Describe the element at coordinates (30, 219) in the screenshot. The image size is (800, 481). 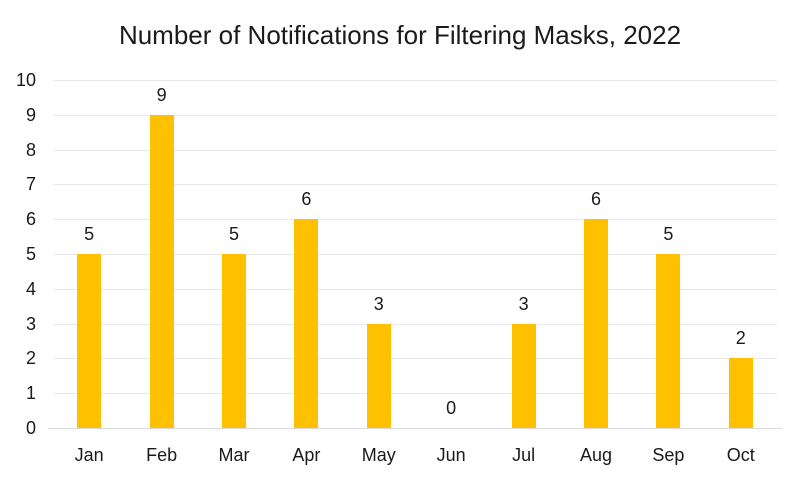
I see `y-tick-label: 6` at that location.